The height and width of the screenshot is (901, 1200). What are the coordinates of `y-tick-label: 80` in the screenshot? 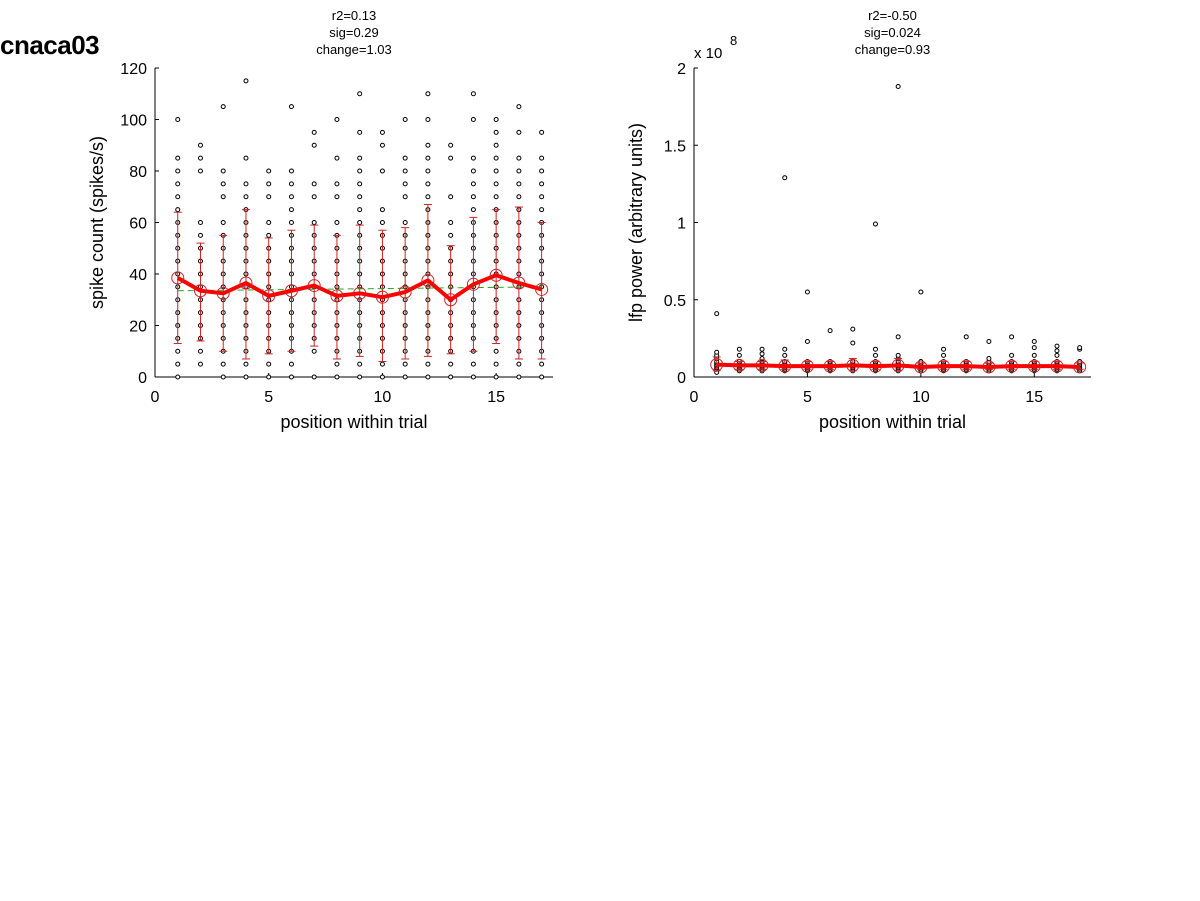 It's located at (138, 172).